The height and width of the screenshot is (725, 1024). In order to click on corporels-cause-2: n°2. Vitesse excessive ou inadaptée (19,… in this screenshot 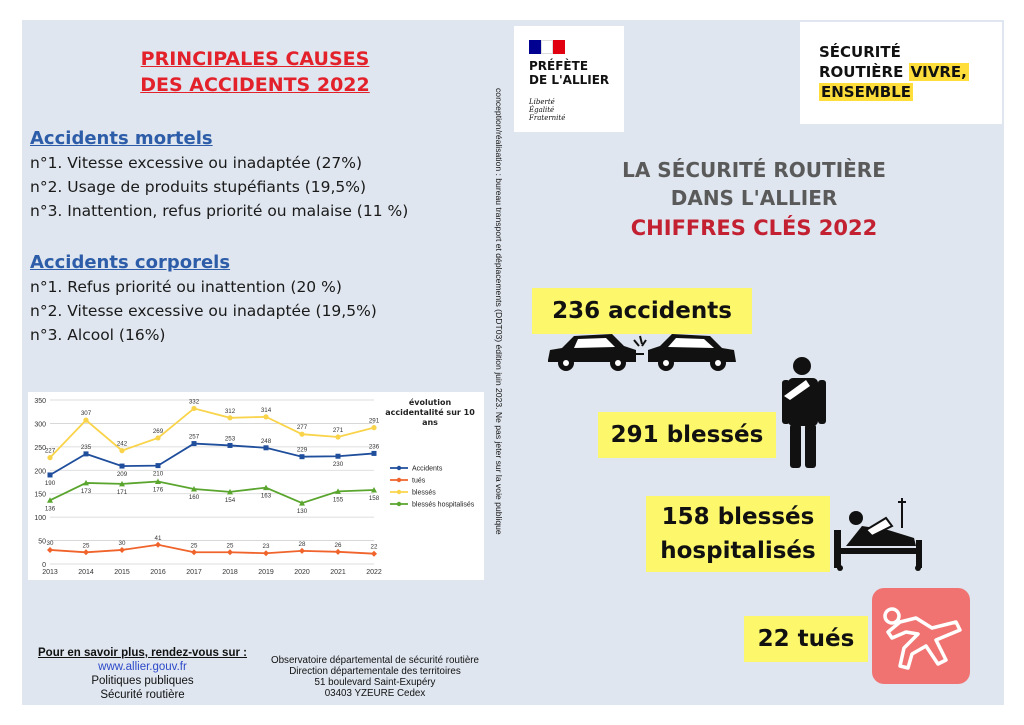, I will do `click(203, 311)`.